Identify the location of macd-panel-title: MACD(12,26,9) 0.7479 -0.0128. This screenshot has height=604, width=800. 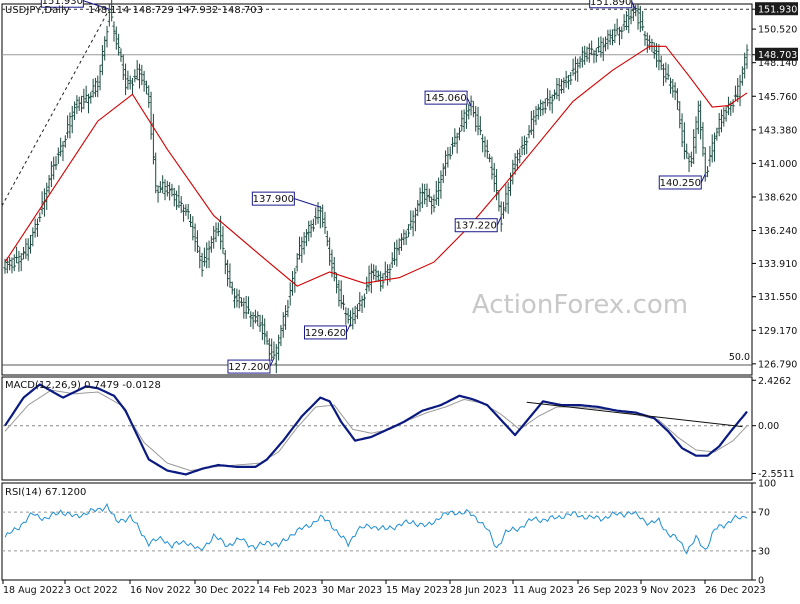
(83, 385).